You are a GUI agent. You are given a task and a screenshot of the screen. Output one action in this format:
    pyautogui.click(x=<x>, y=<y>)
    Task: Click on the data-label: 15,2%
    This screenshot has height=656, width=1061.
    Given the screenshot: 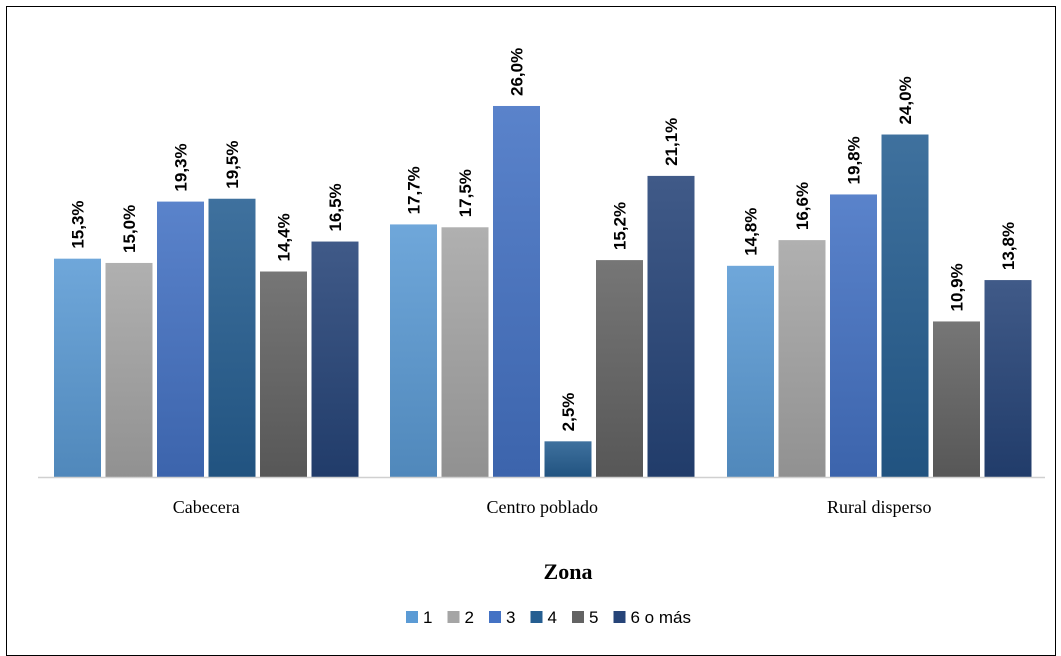 What is the action you would take?
    pyautogui.click(x=620, y=226)
    